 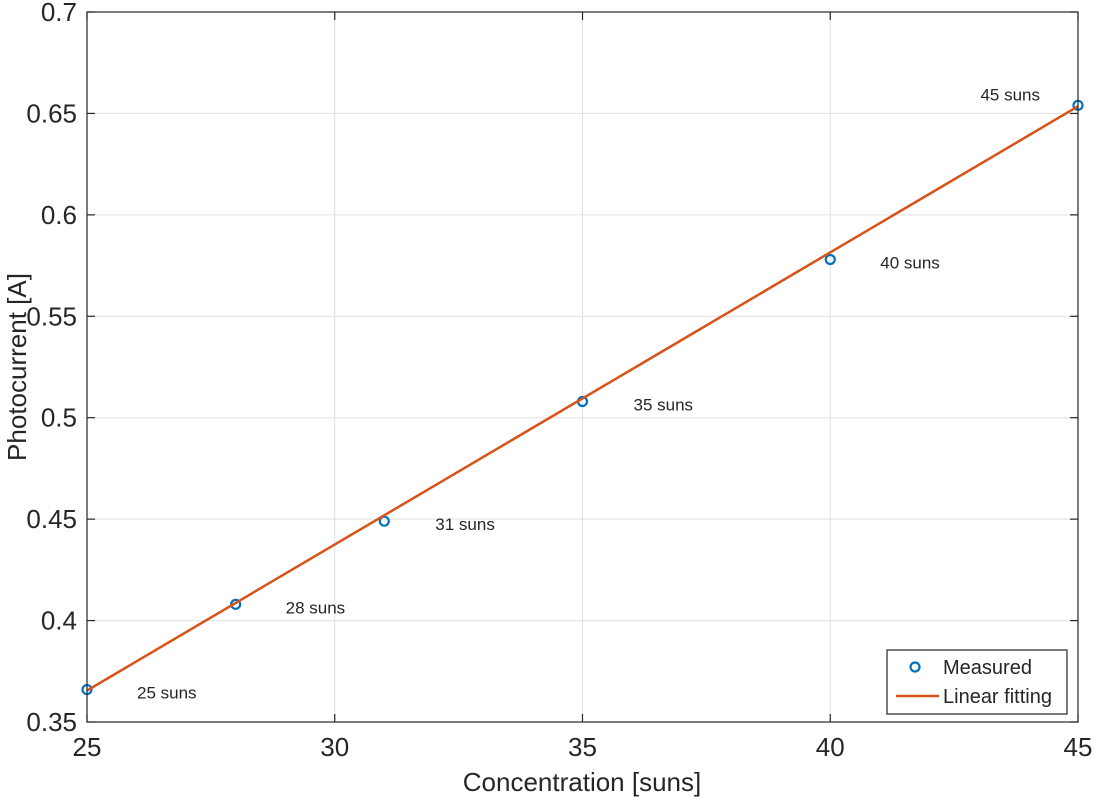 I want to click on y-axis-title: Photocurrent [A], so click(x=17, y=367).